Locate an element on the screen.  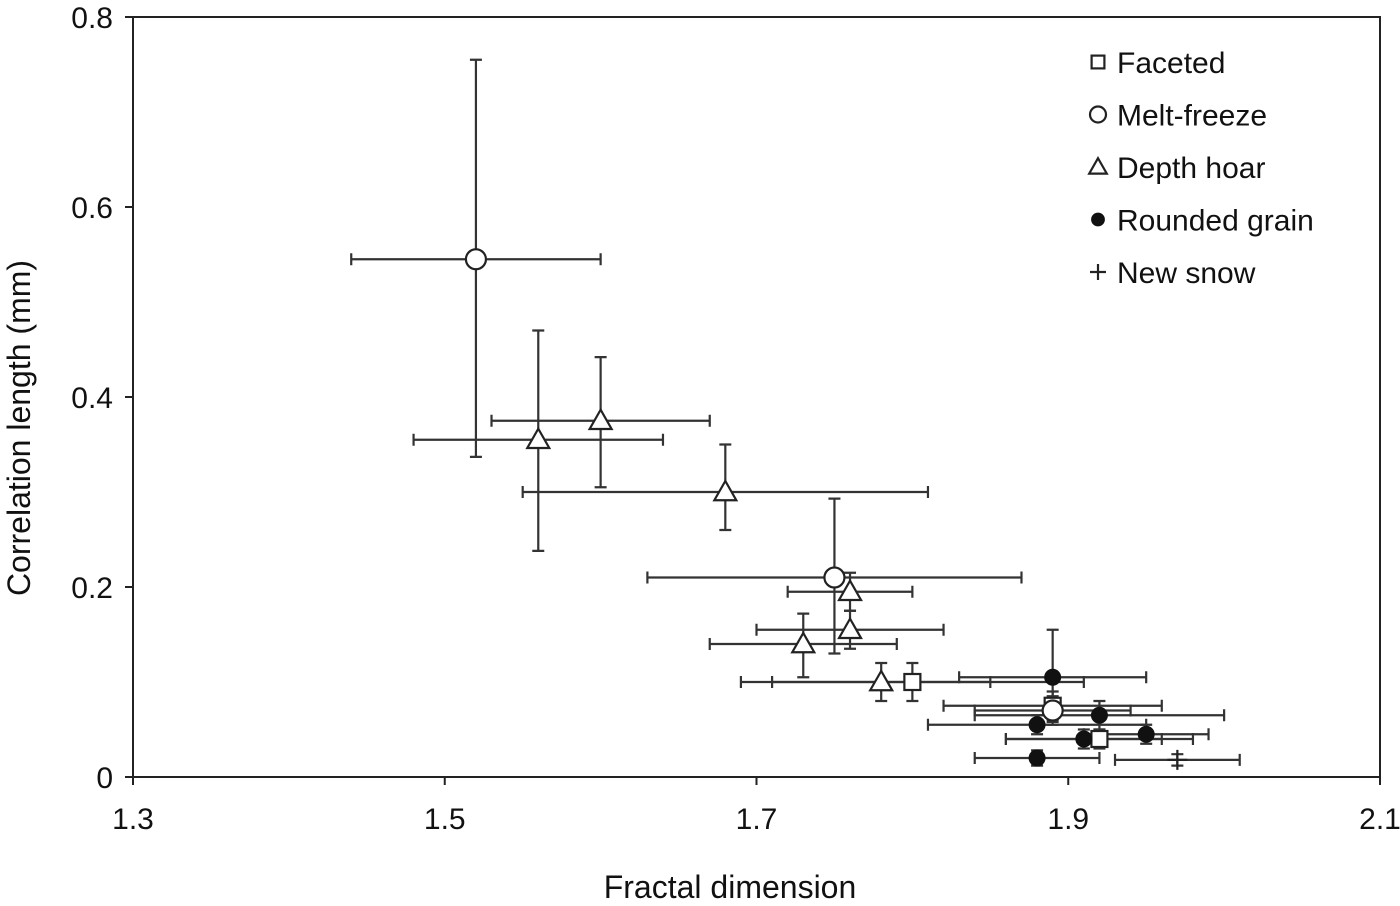
x-tick-label: 1.3 is located at coordinates (133, 819).